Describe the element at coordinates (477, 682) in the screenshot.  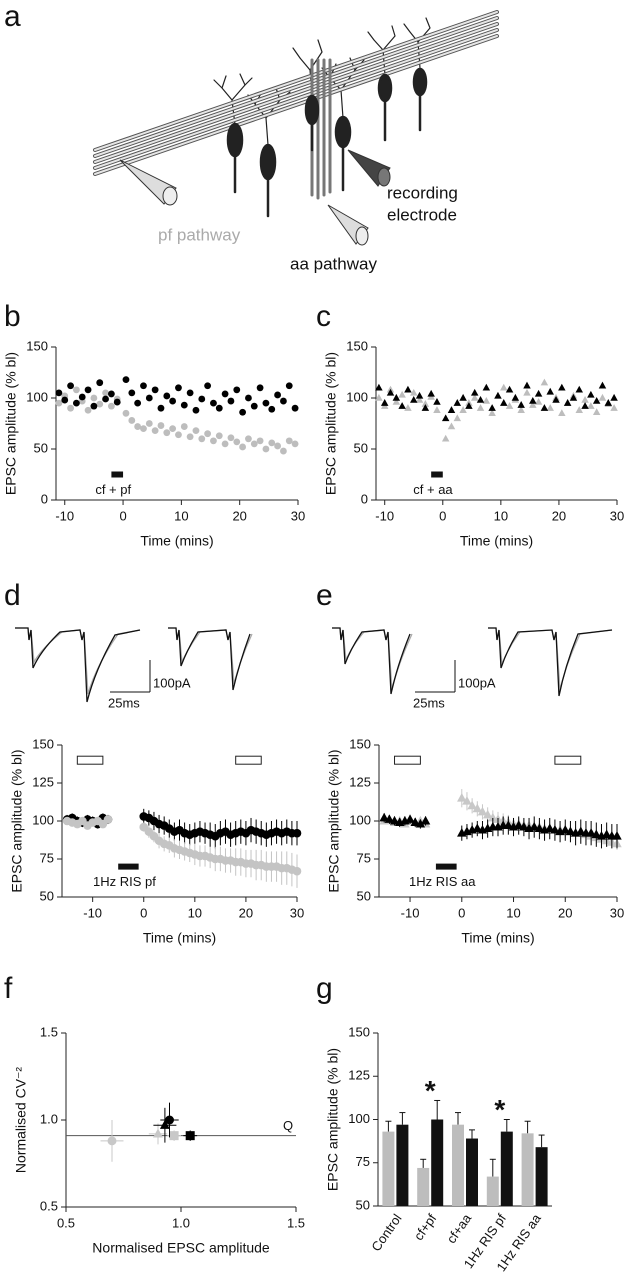
I see `scale-label: 100pA` at that location.